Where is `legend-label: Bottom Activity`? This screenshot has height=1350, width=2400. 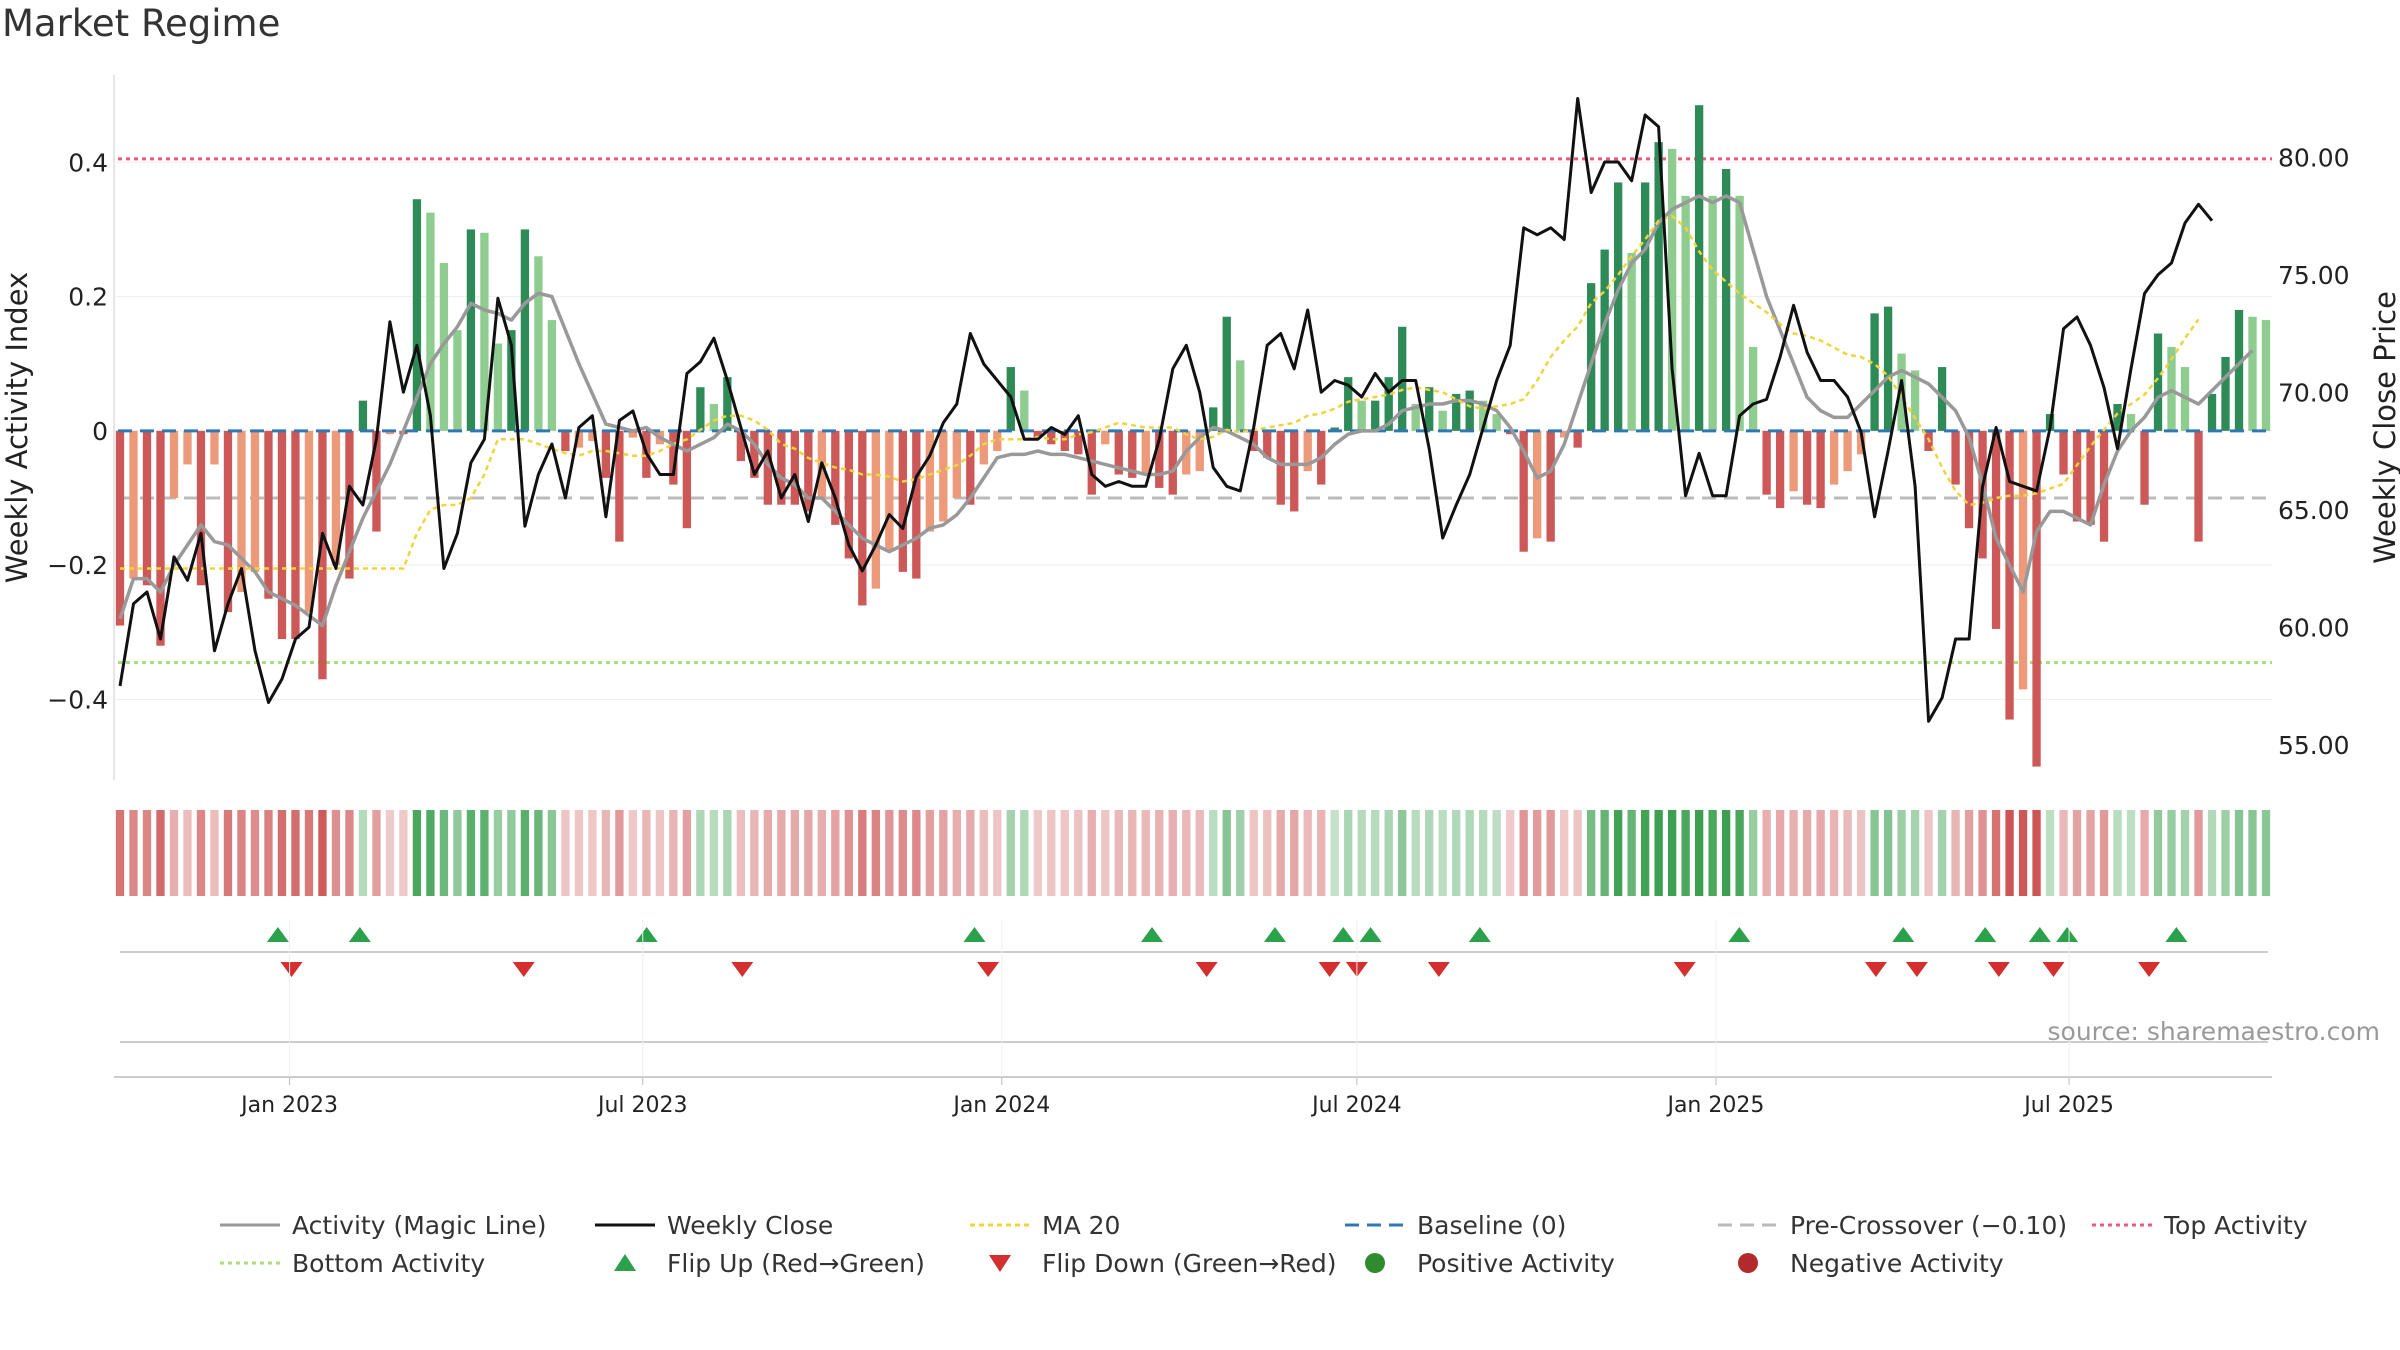
legend-label: Bottom Activity is located at coordinates (388, 1263).